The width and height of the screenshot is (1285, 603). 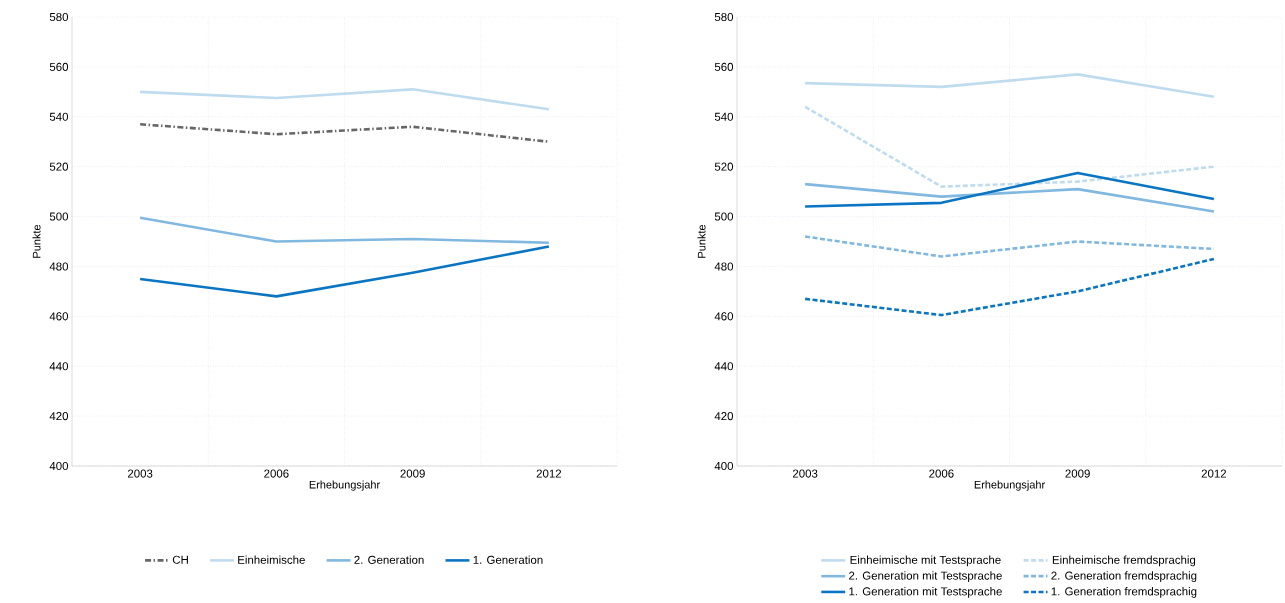 I want to click on legend-label: Einheimische fremdsprachig, so click(x=1124, y=561).